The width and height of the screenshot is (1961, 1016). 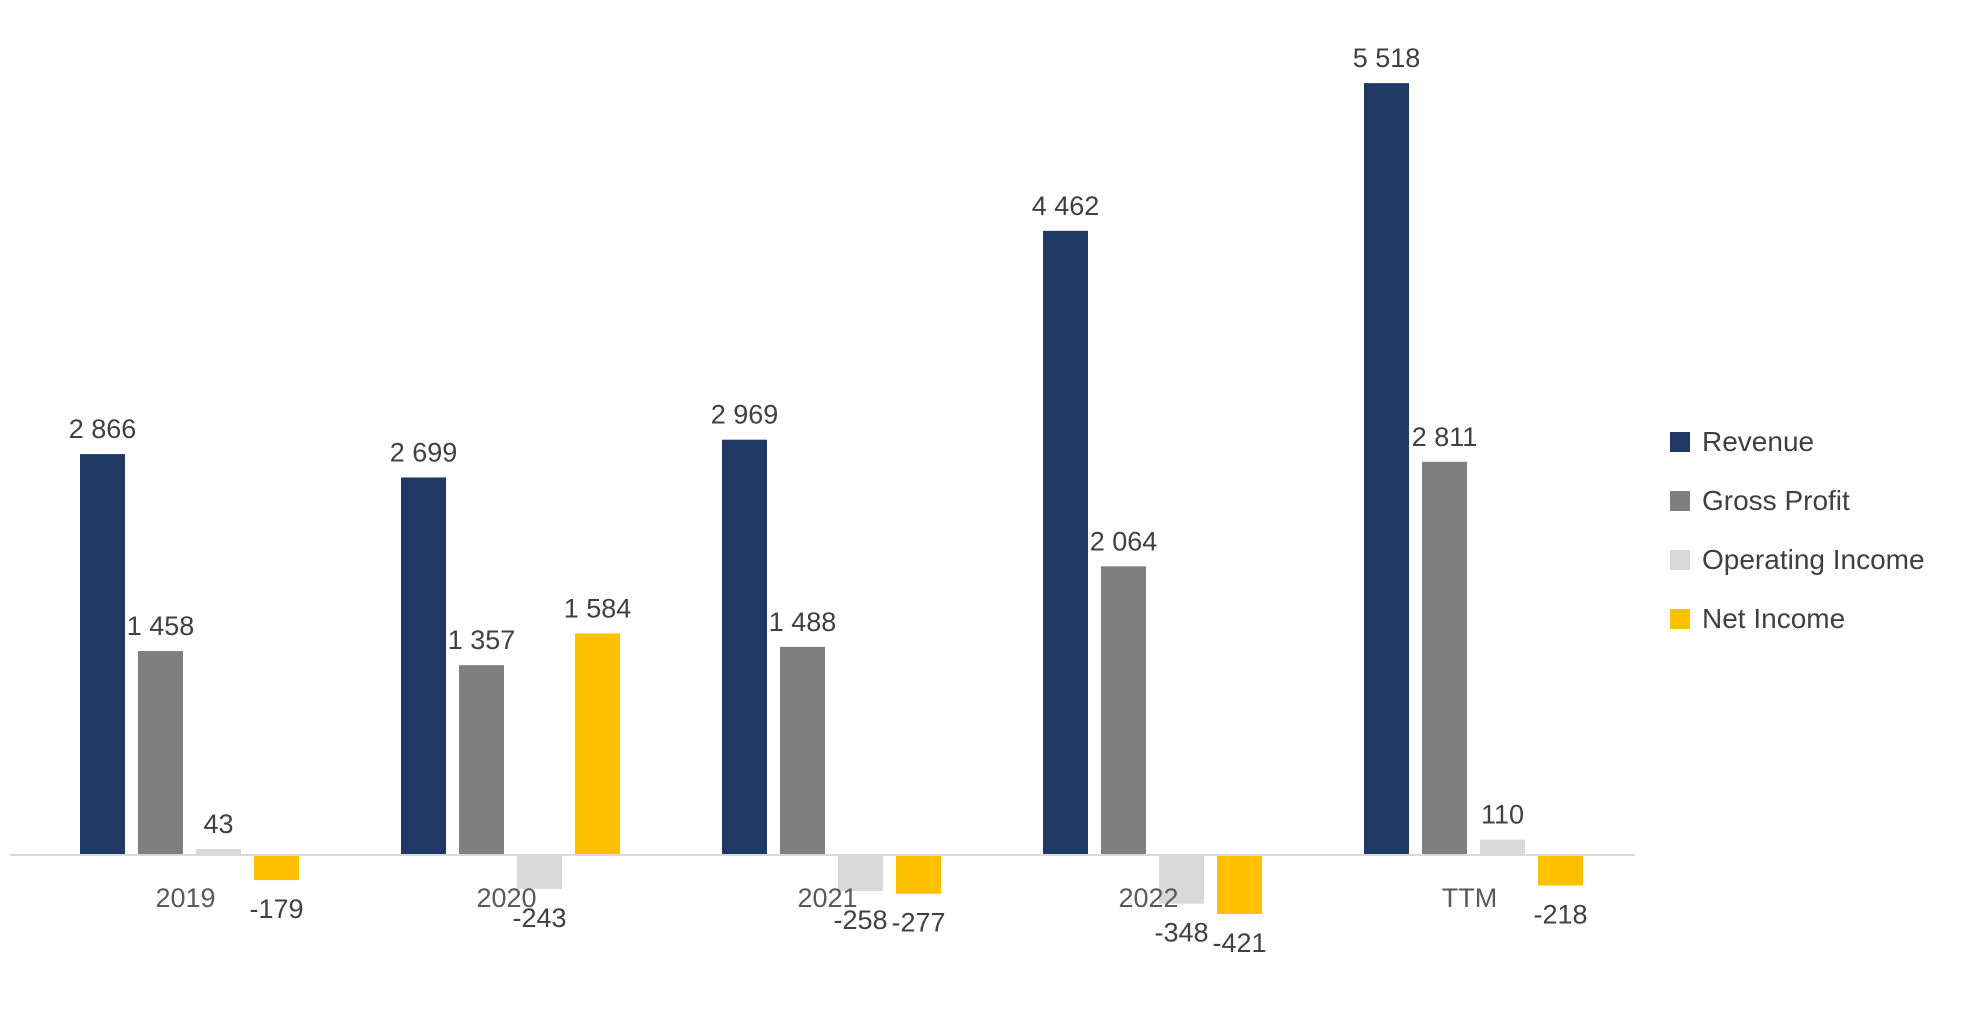 What do you see at coordinates (827, 898) in the screenshot?
I see `x-tick-label: 2021` at bounding box center [827, 898].